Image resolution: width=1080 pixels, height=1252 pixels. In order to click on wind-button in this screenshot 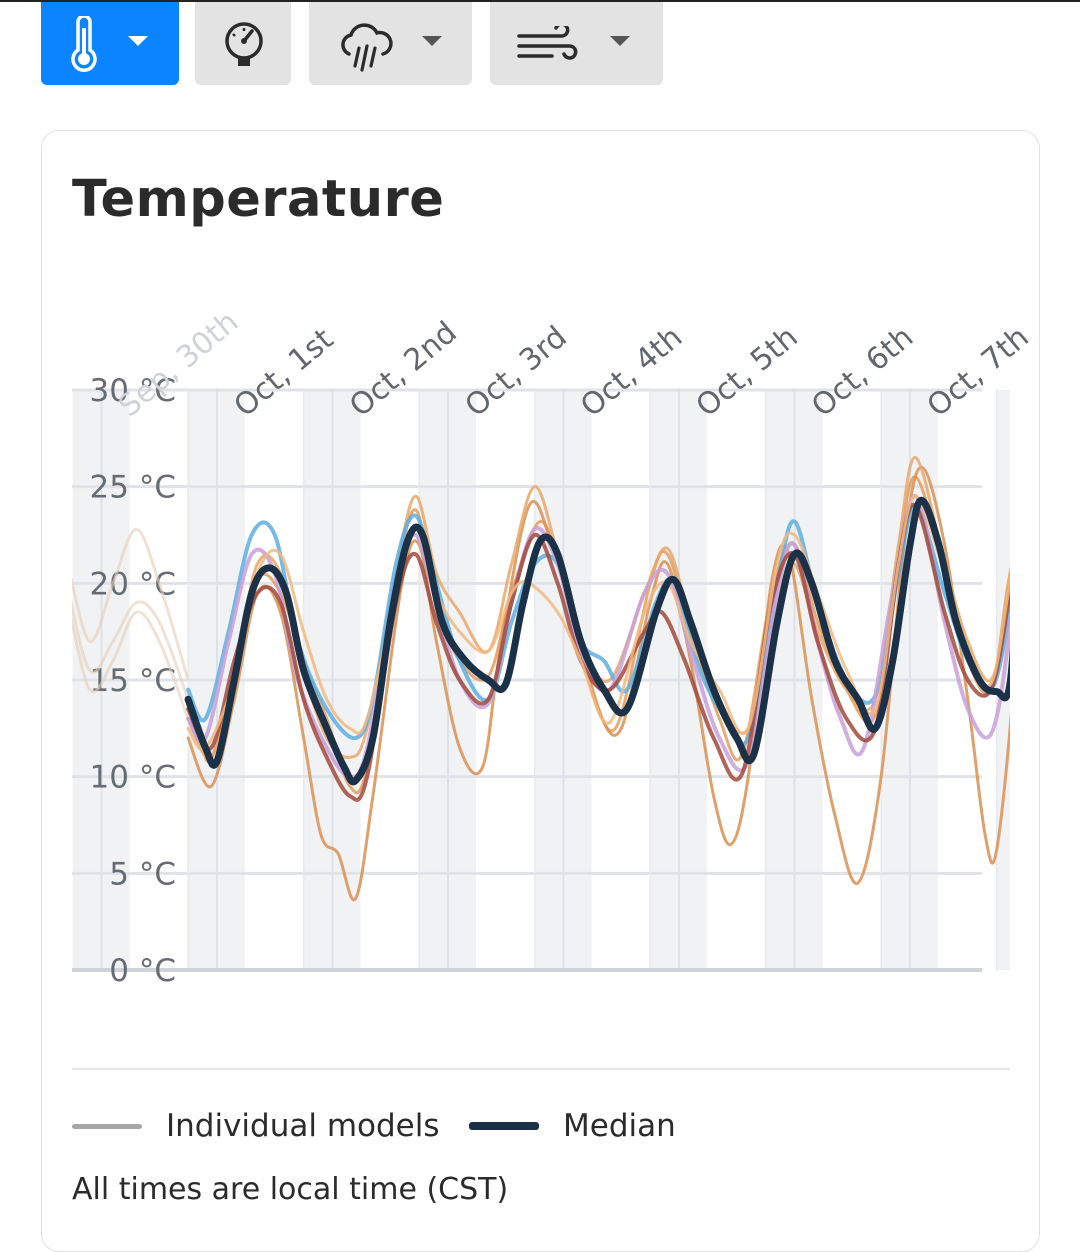, I will do `click(576, 43)`.